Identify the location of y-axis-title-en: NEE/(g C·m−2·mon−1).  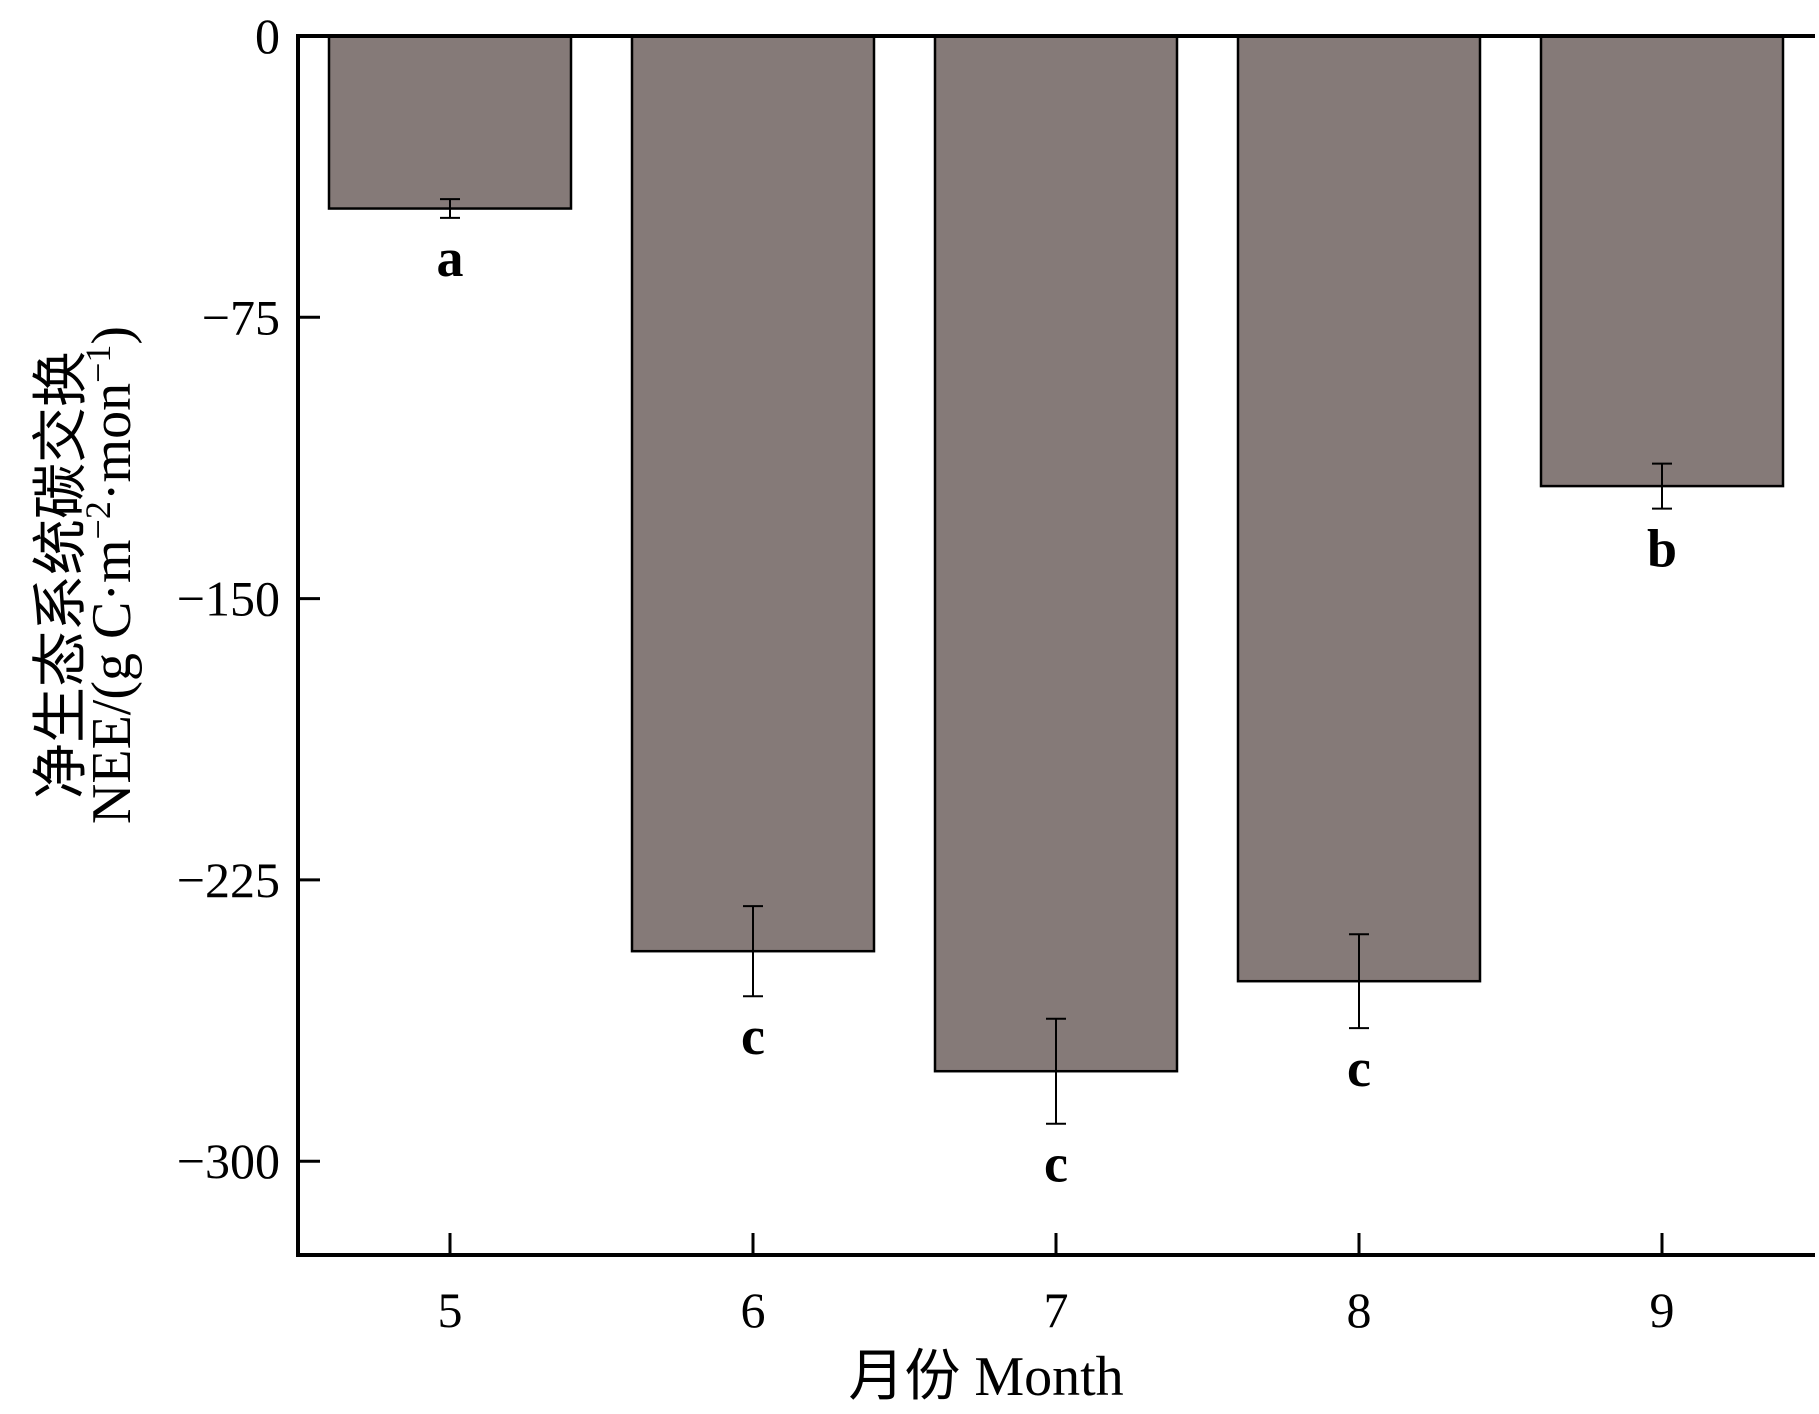
(110, 575).